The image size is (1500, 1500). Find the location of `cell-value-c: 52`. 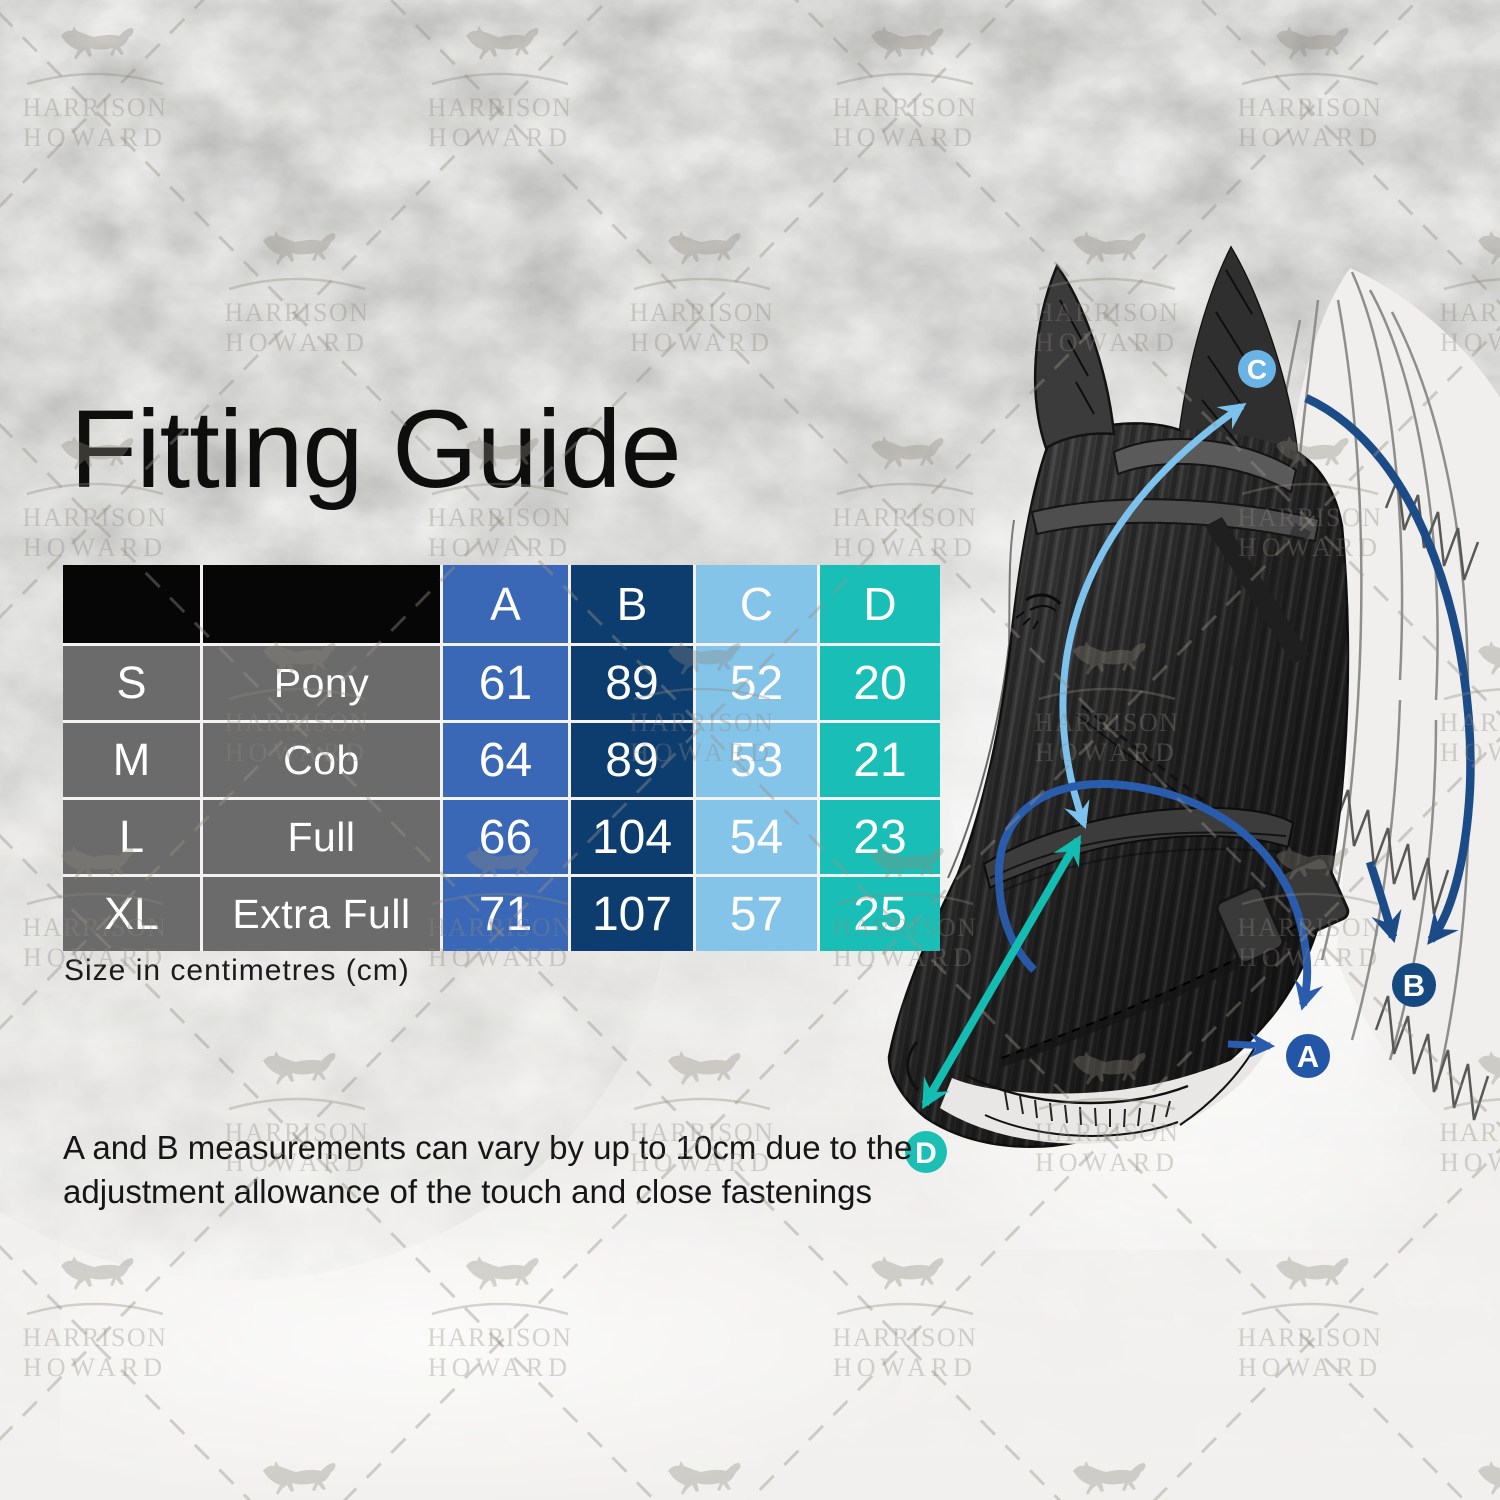

cell-value-c: 52 is located at coordinates (756, 683).